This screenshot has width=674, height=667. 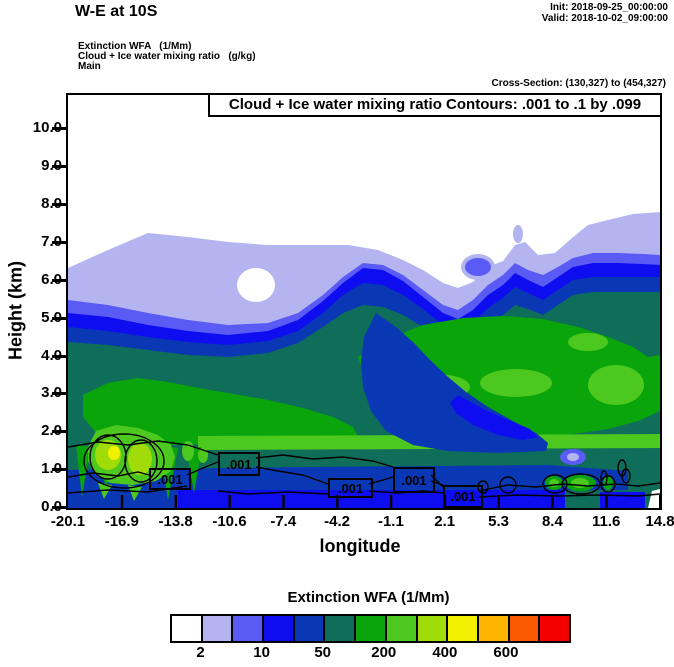 What do you see at coordinates (478, 267) in the screenshot?
I see `blue-violet-blob` at bounding box center [478, 267].